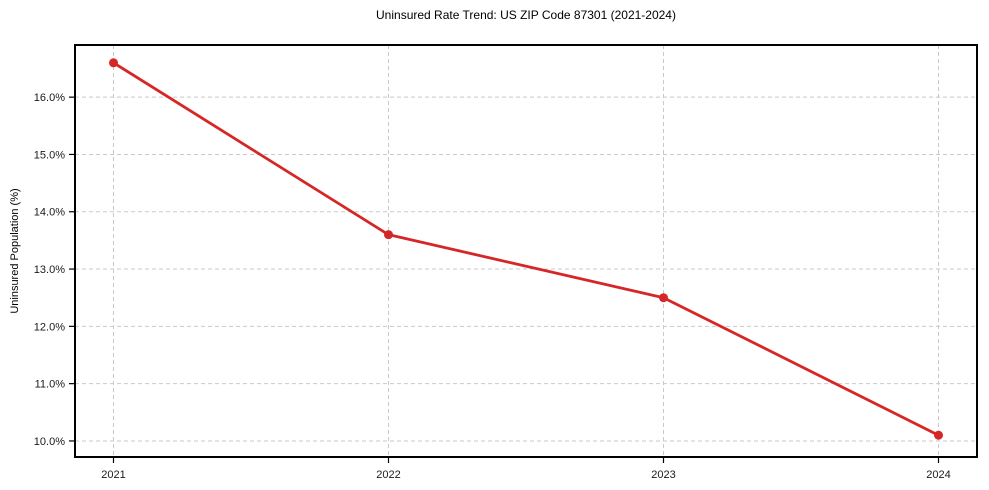 This screenshot has width=989, height=490. Describe the element at coordinates (113, 475) in the screenshot. I see `x-tick-label: 2021` at that location.